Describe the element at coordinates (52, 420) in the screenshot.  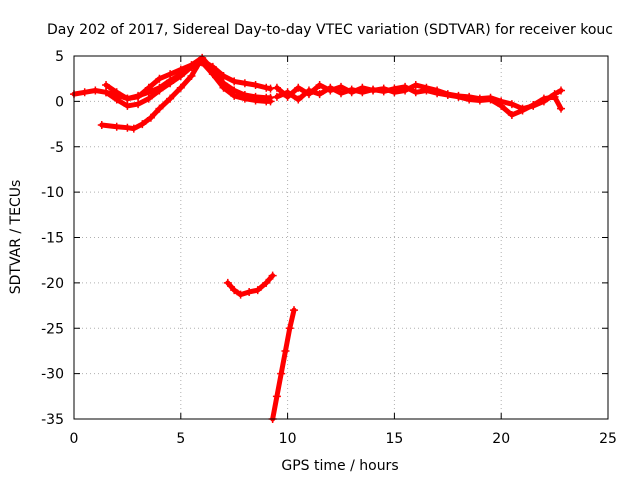
I see `y-tick-label: -35` at that location.